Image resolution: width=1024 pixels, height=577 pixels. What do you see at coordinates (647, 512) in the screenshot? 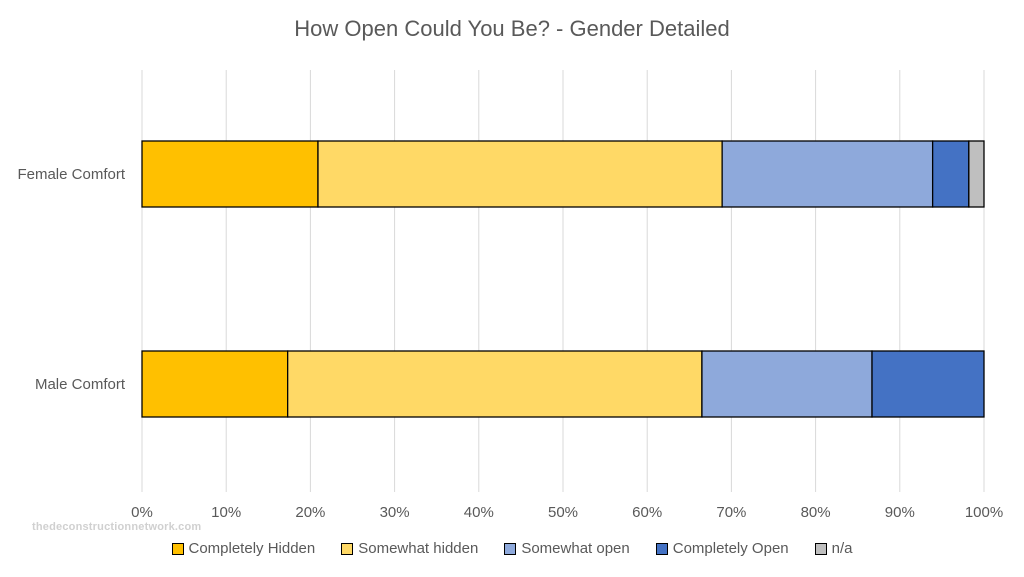
I see `x-tick-label: 60%` at bounding box center [647, 512].